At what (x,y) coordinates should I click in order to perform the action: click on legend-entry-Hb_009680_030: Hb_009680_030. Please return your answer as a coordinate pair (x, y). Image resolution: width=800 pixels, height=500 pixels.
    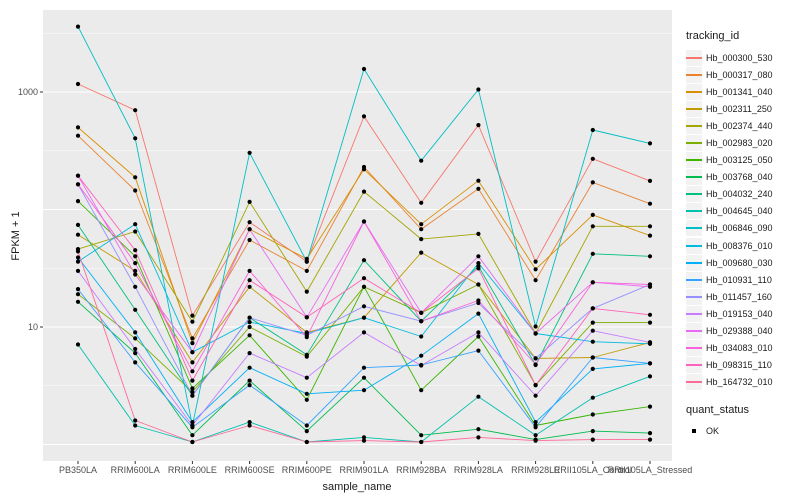
    Looking at the image, I should click on (742, 262).